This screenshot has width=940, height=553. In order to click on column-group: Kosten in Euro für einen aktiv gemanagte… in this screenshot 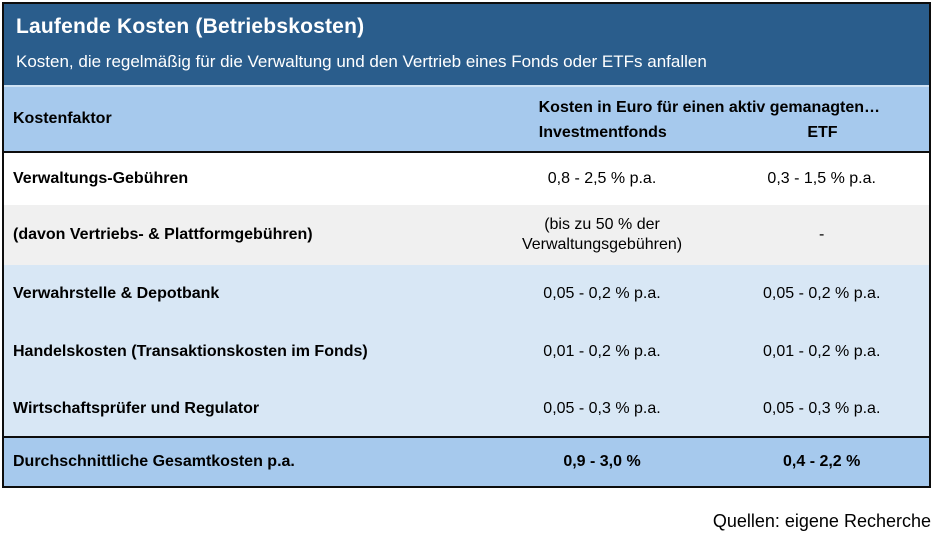, I will do `click(709, 119)`.